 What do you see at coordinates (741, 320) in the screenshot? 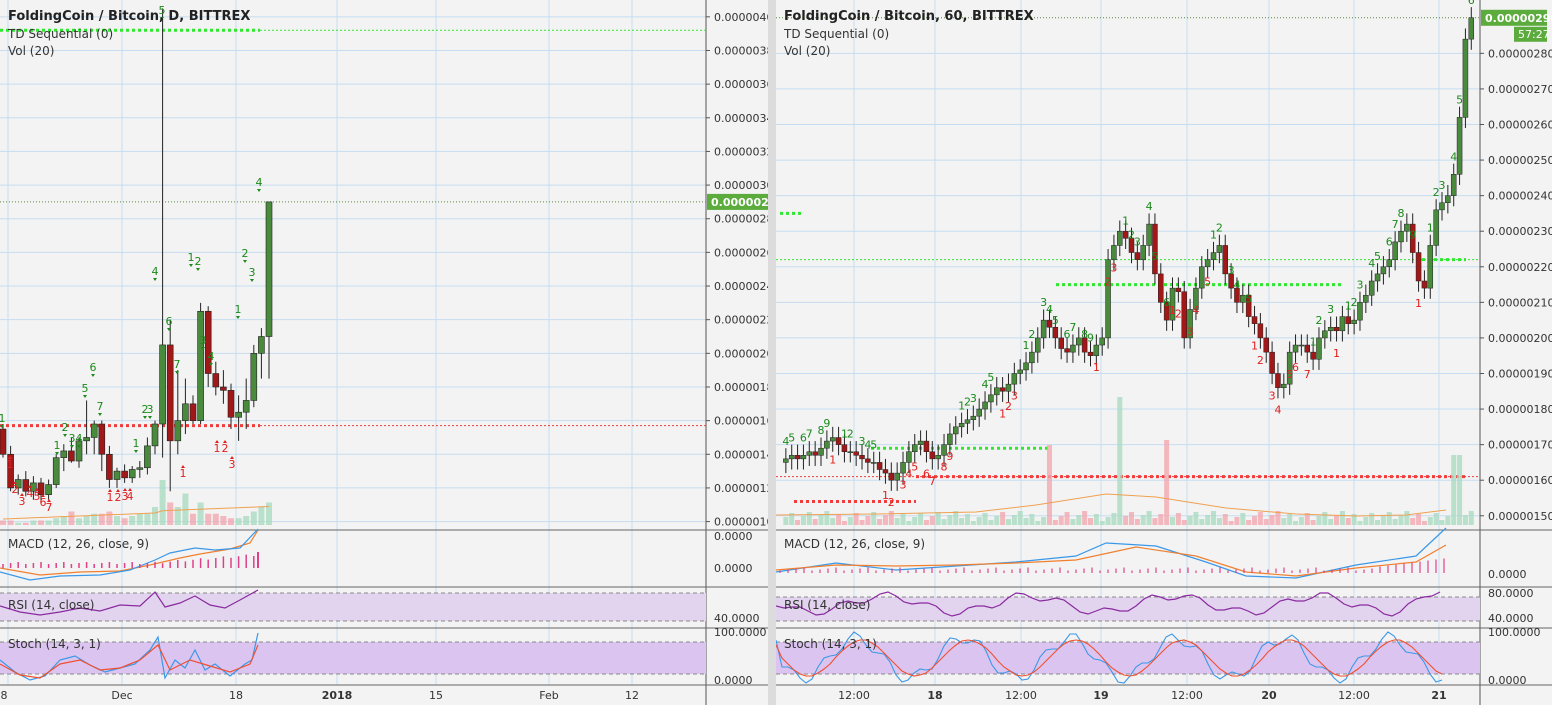
I see `price-tick-label: 0.00000220` at bounding box center [741, 320].